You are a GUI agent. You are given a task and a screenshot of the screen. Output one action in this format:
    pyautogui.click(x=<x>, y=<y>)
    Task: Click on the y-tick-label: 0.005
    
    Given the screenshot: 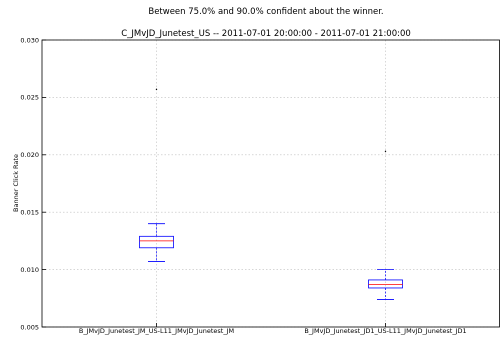 What is the action you would take?
    pyautogui.click(x=29, y=327)
    